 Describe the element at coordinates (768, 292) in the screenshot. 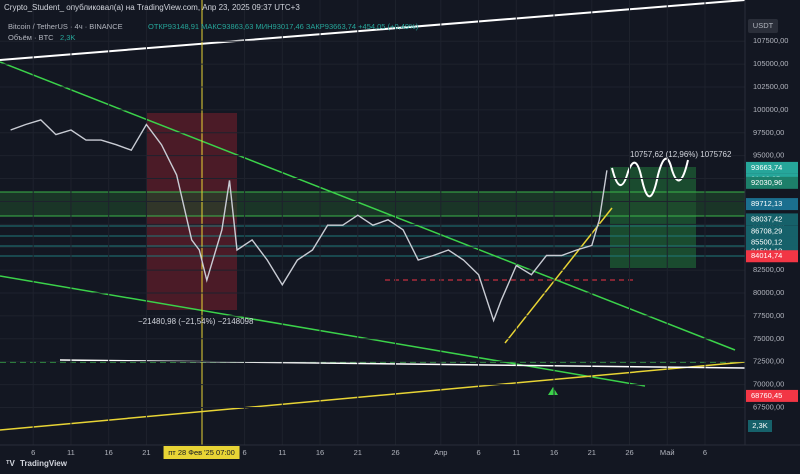

I see `y-tick-label: 80000,00` at that location.